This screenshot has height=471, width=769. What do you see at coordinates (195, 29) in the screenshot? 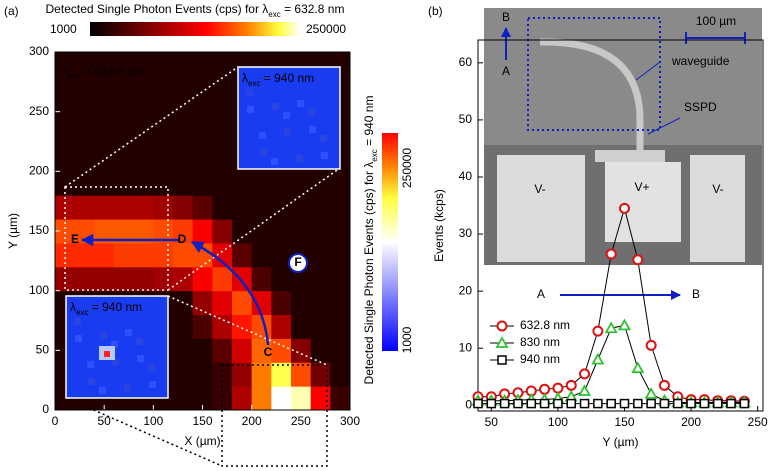
I see `colorbar` at bounding box center [195, 29].